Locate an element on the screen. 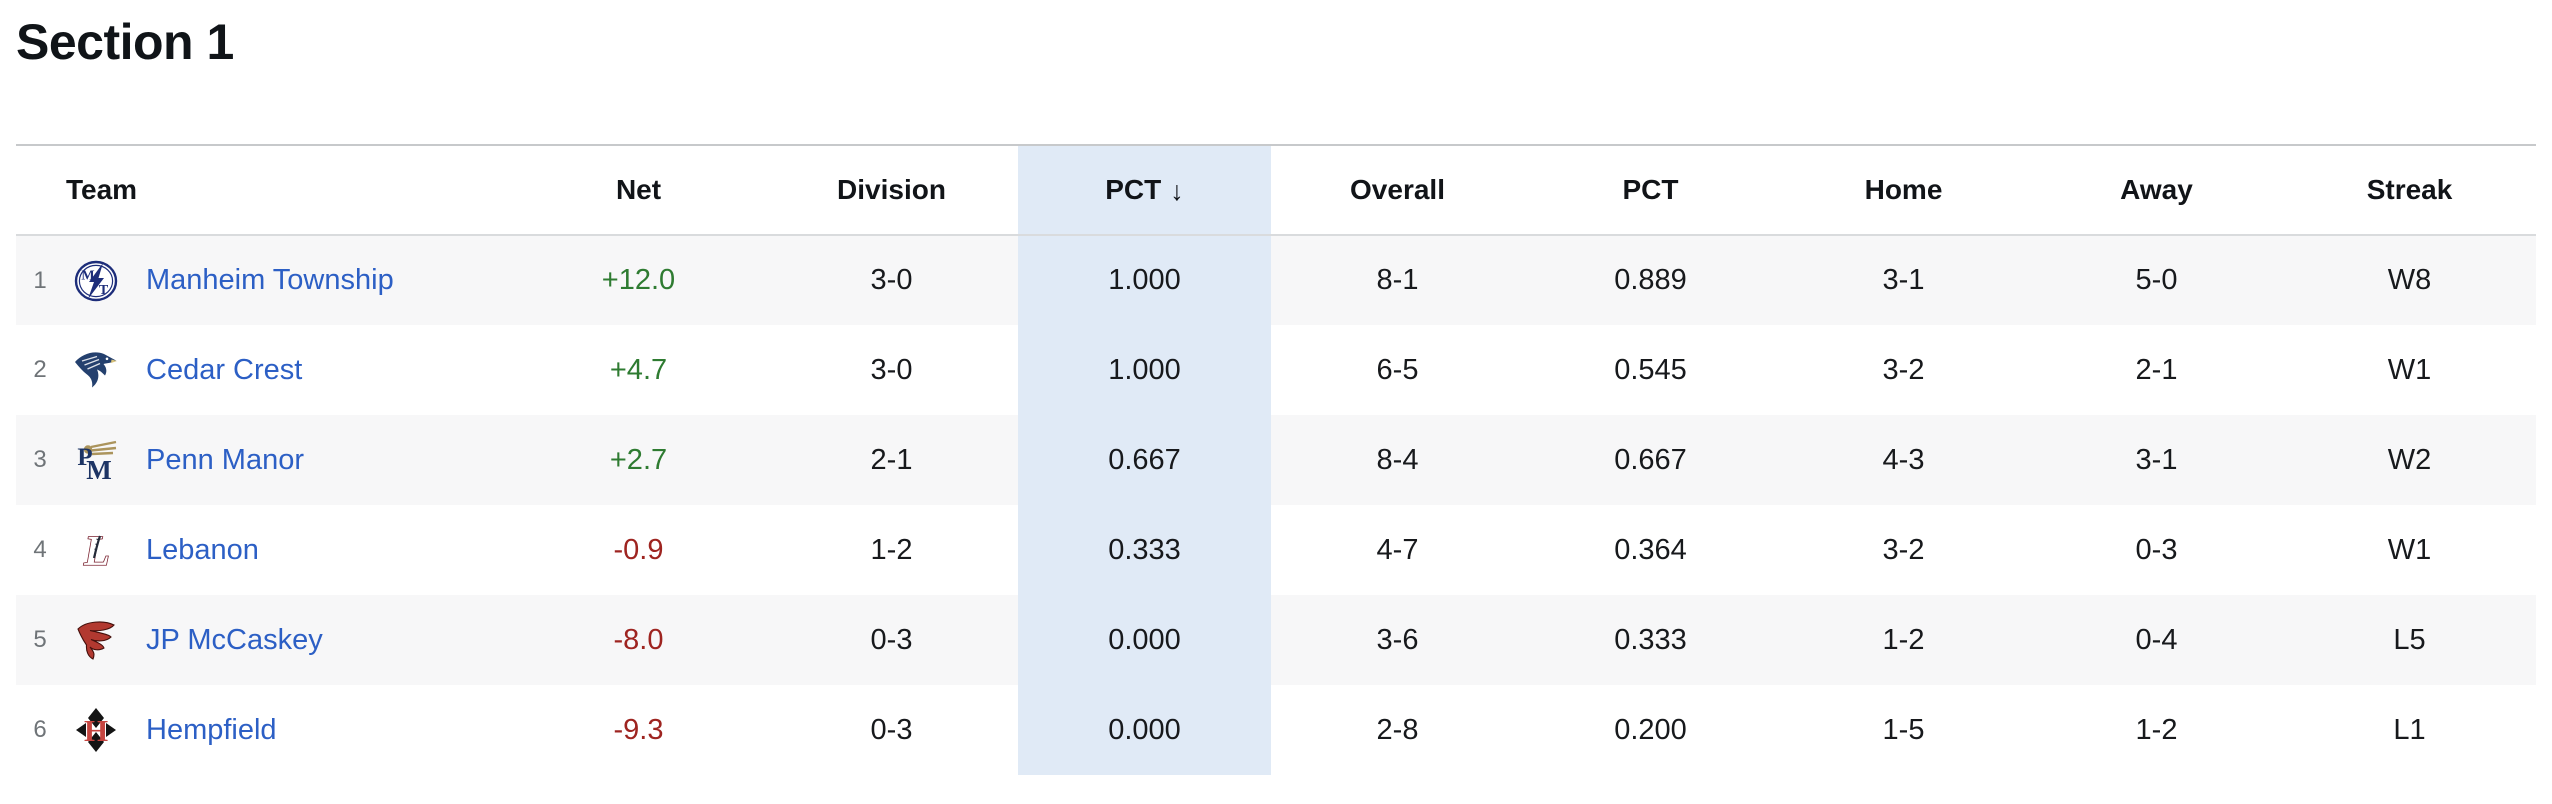 Image resolution: width=2552 pixels, height=804 pixels. column-header-streak: Streak is located at coordinates (2409, 190).